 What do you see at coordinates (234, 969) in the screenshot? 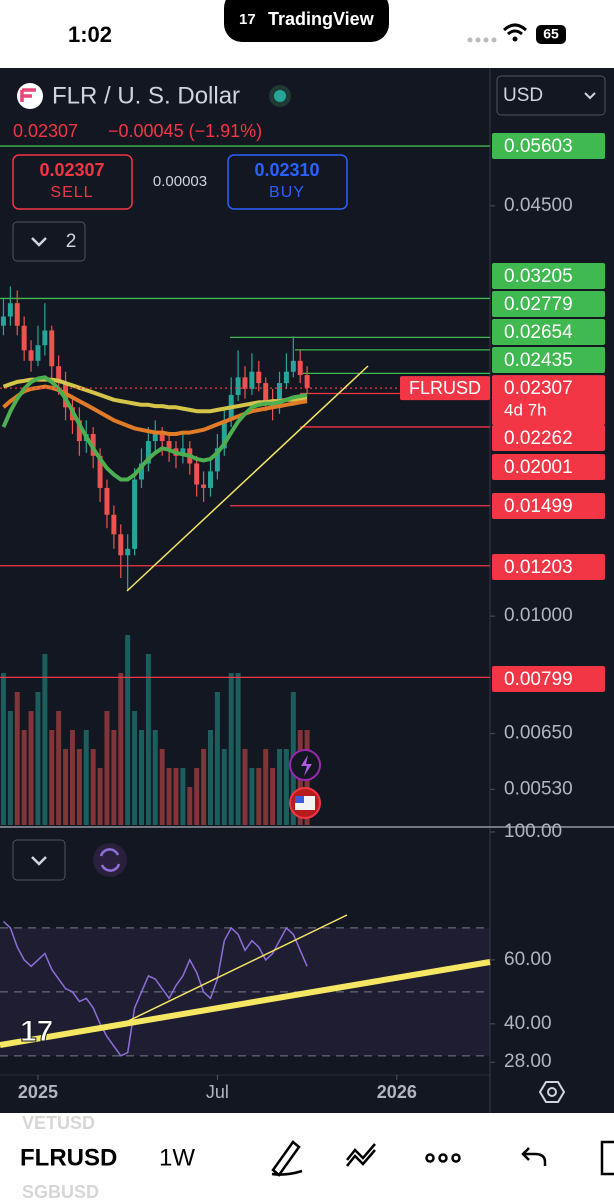
I see `rsi-trend-line` at bounding box center [234, 969].